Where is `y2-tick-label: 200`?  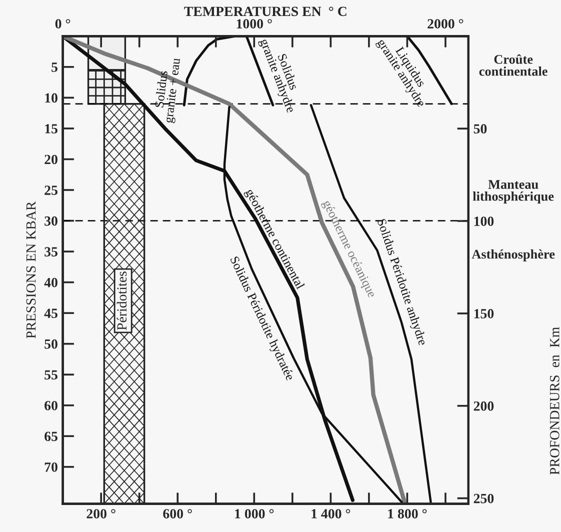
y2-tick-label: 200 is located at coordinates (484, 406).